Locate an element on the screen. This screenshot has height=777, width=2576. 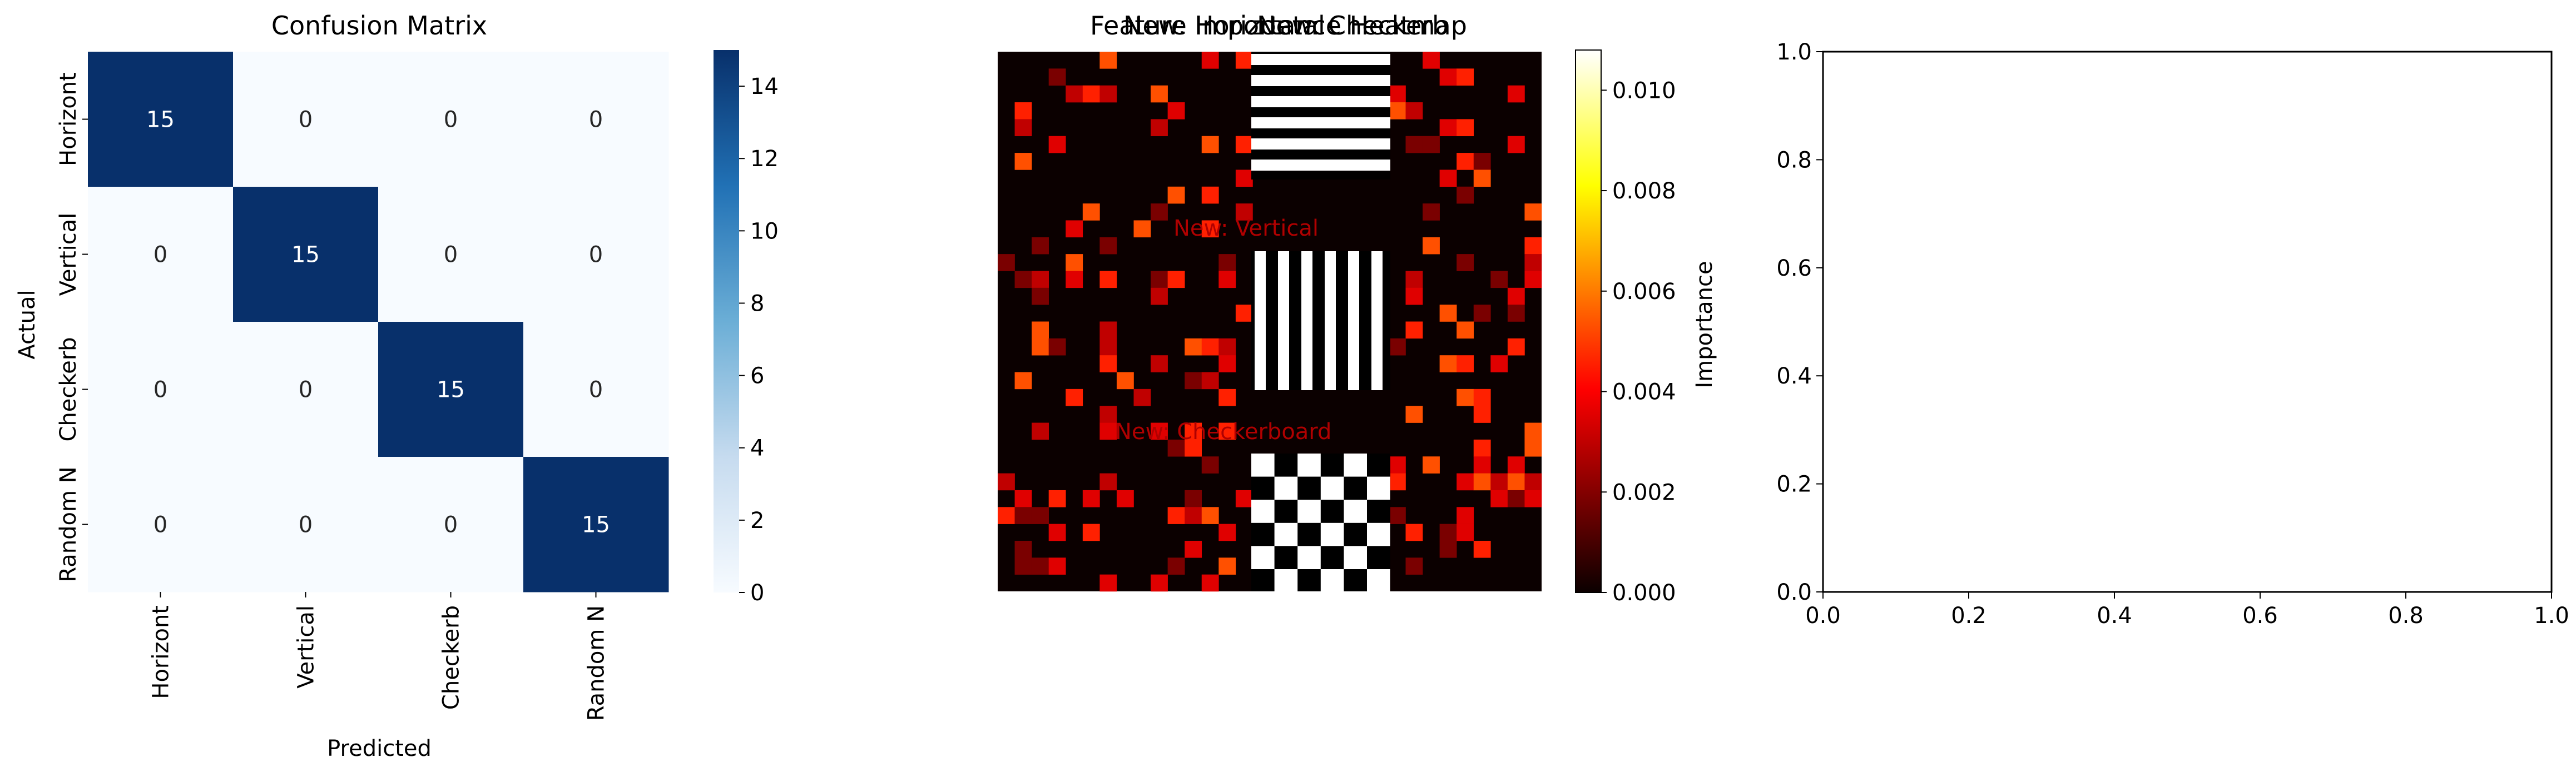
cm-cell-value: 15 is located at coordinates (160, 120).